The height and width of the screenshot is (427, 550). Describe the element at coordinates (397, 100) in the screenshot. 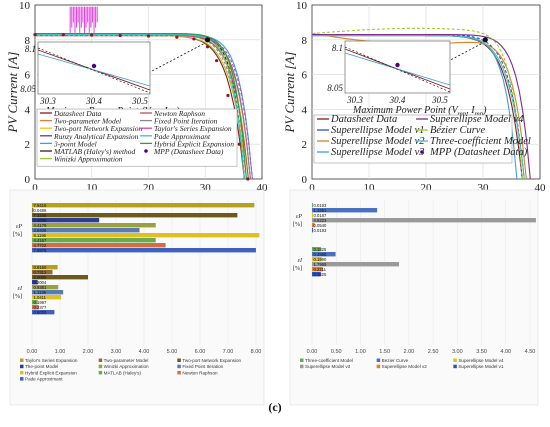

I see `inset-x-tick: 30.4` at that location.